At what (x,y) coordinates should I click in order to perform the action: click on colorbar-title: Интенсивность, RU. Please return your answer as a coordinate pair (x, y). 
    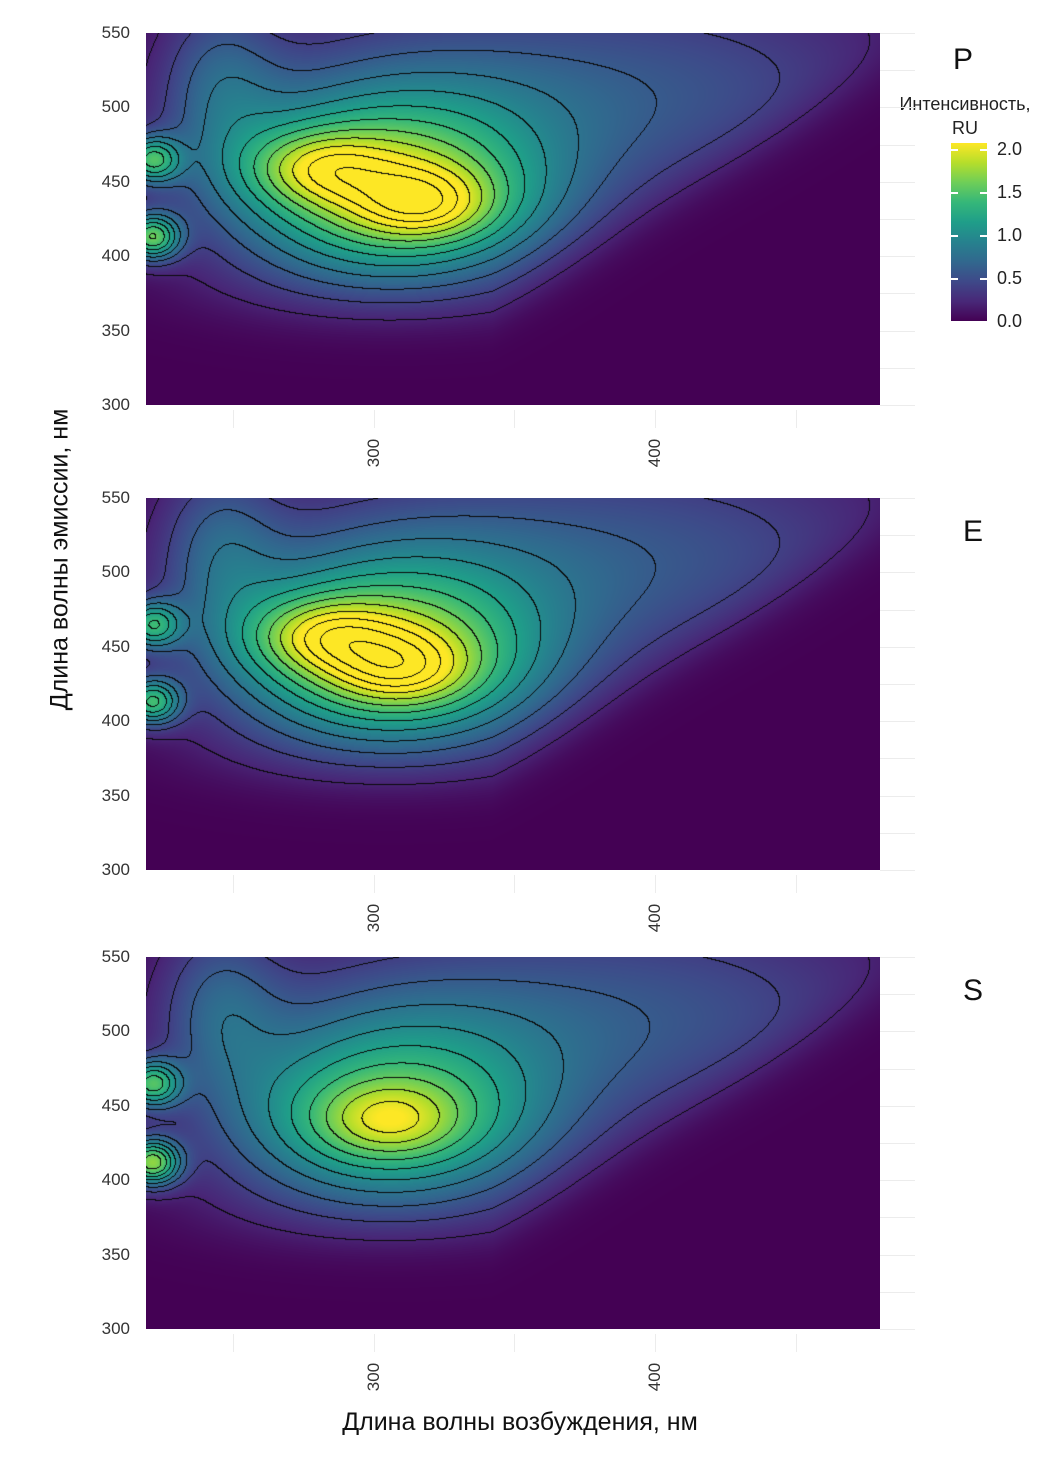
    Looking at the image, I should click on (965, 116).